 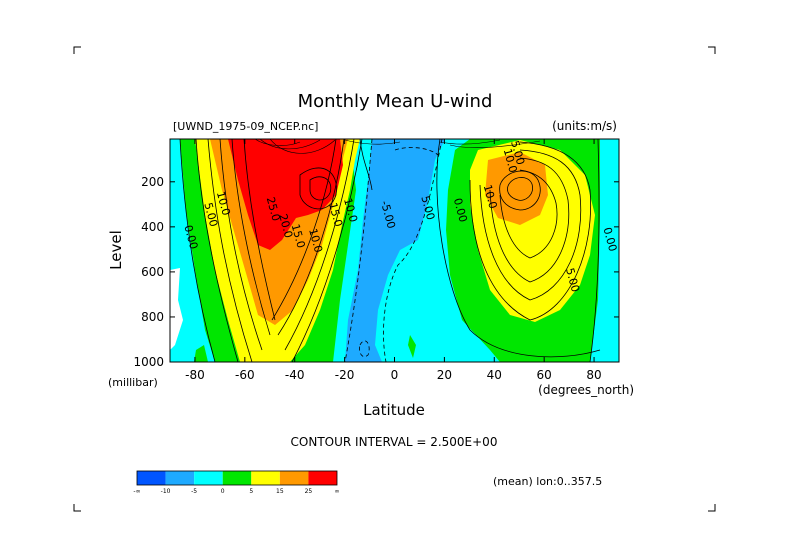 I want to click on x-tick-label: -80, so click(x=195, y=375).